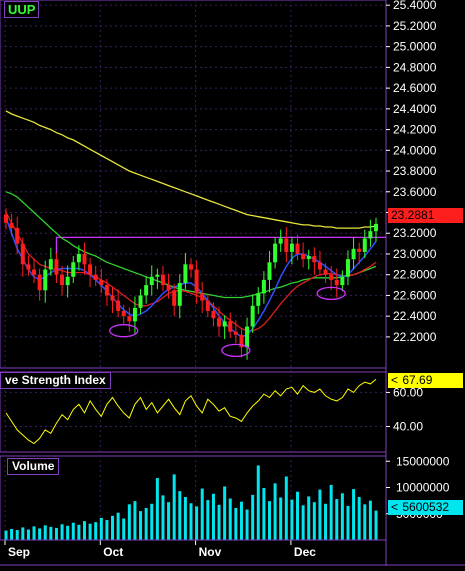 The width and height of the screenshot is (465, 571). What do you see at coordinates (415, 337) in the screenshot?
I see `price-tick-label: 22.2000` at bounding box center [415, 337].